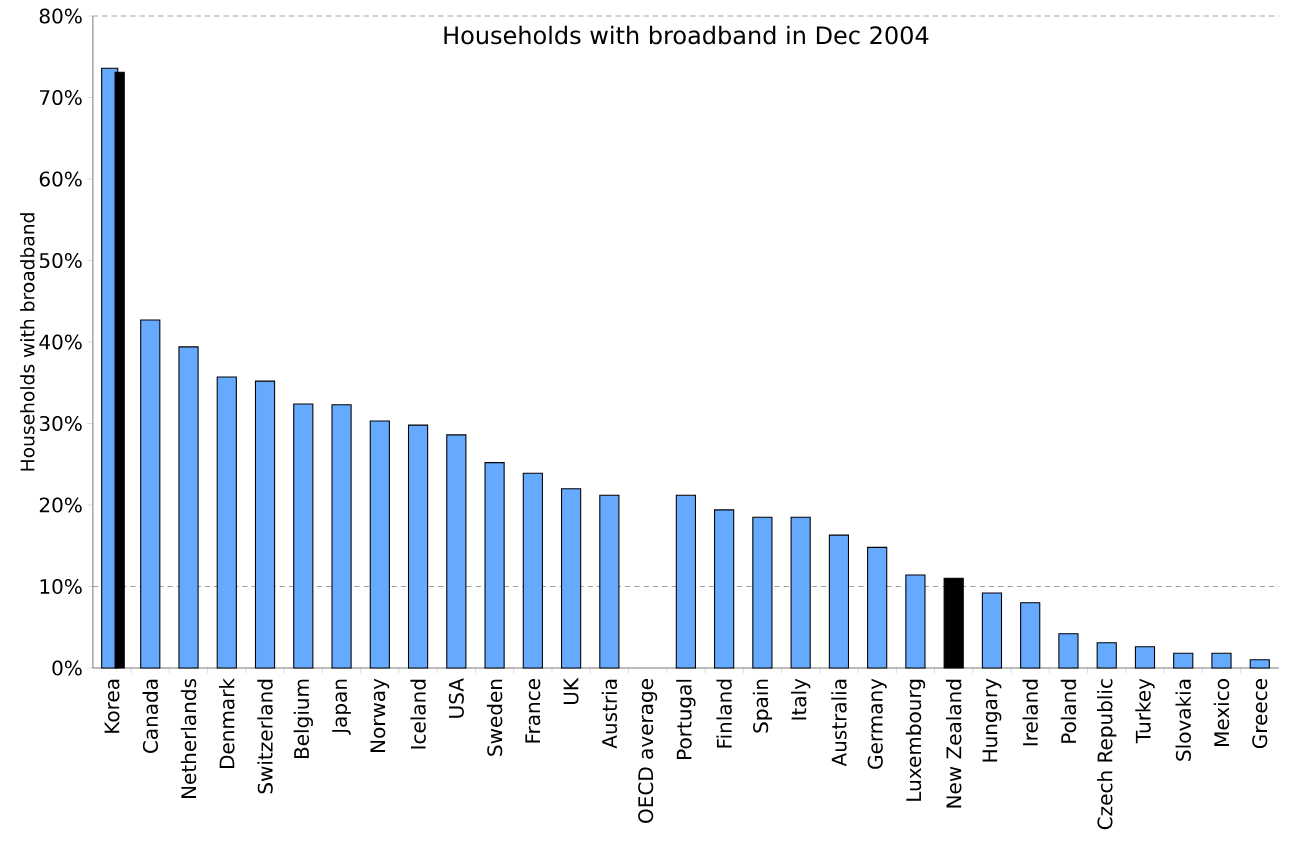 This screenshot has width=1307, height=860. What do you see at coordinates (61, 97) in the screenshot?
I see `y-tick-label: 70%` at bounding box center [61, 97].